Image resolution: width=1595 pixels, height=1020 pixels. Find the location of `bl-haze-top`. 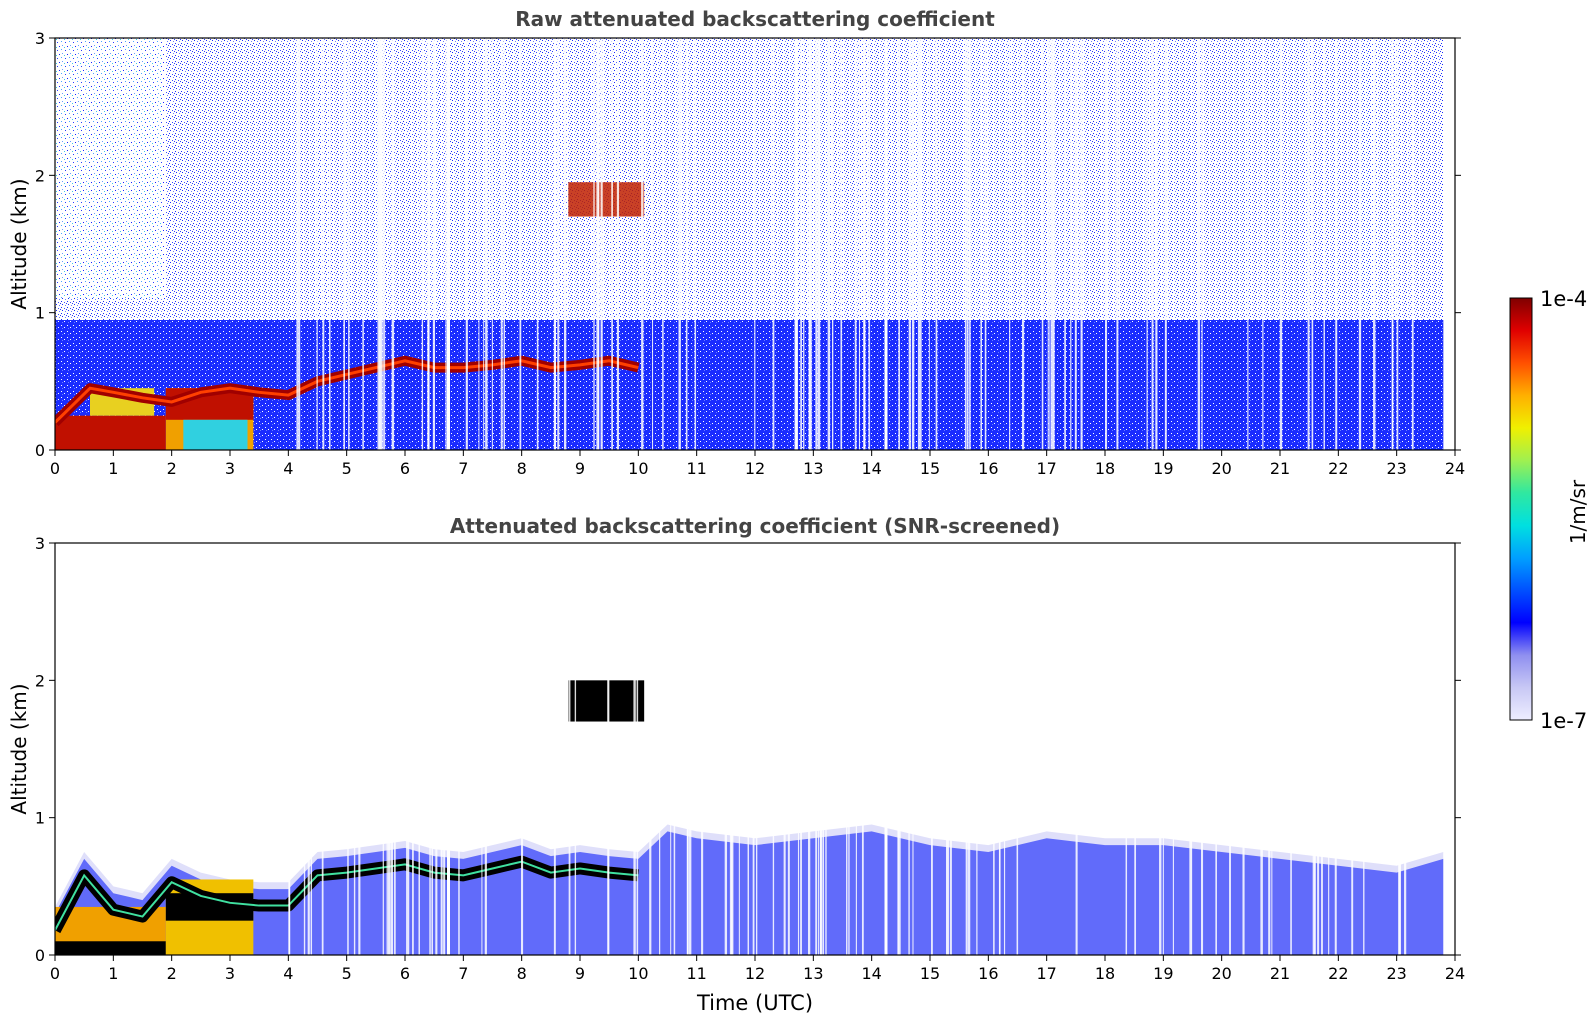

bl-haze-top is located at coordinates (749, 889).